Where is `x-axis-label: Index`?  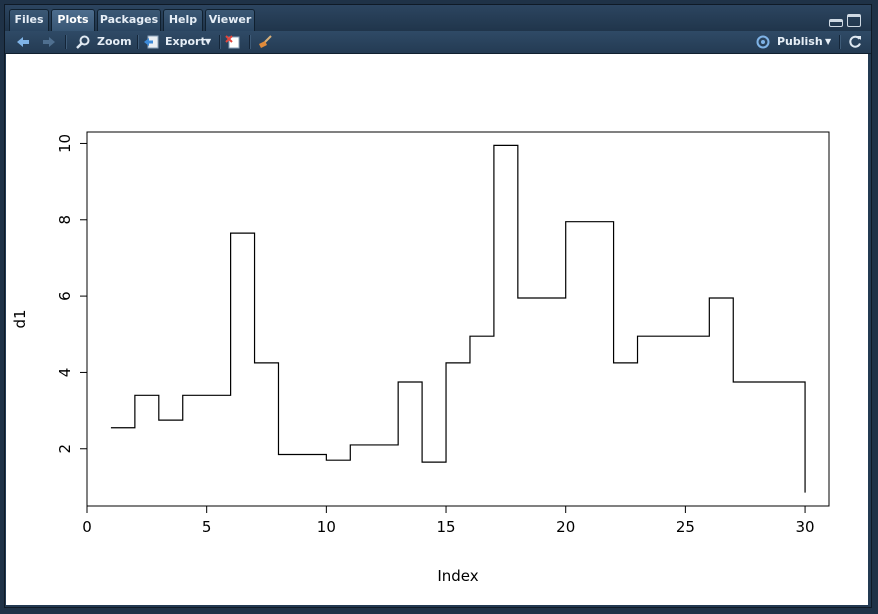
x-axis-label: Index is located at coordinates (457, 576).